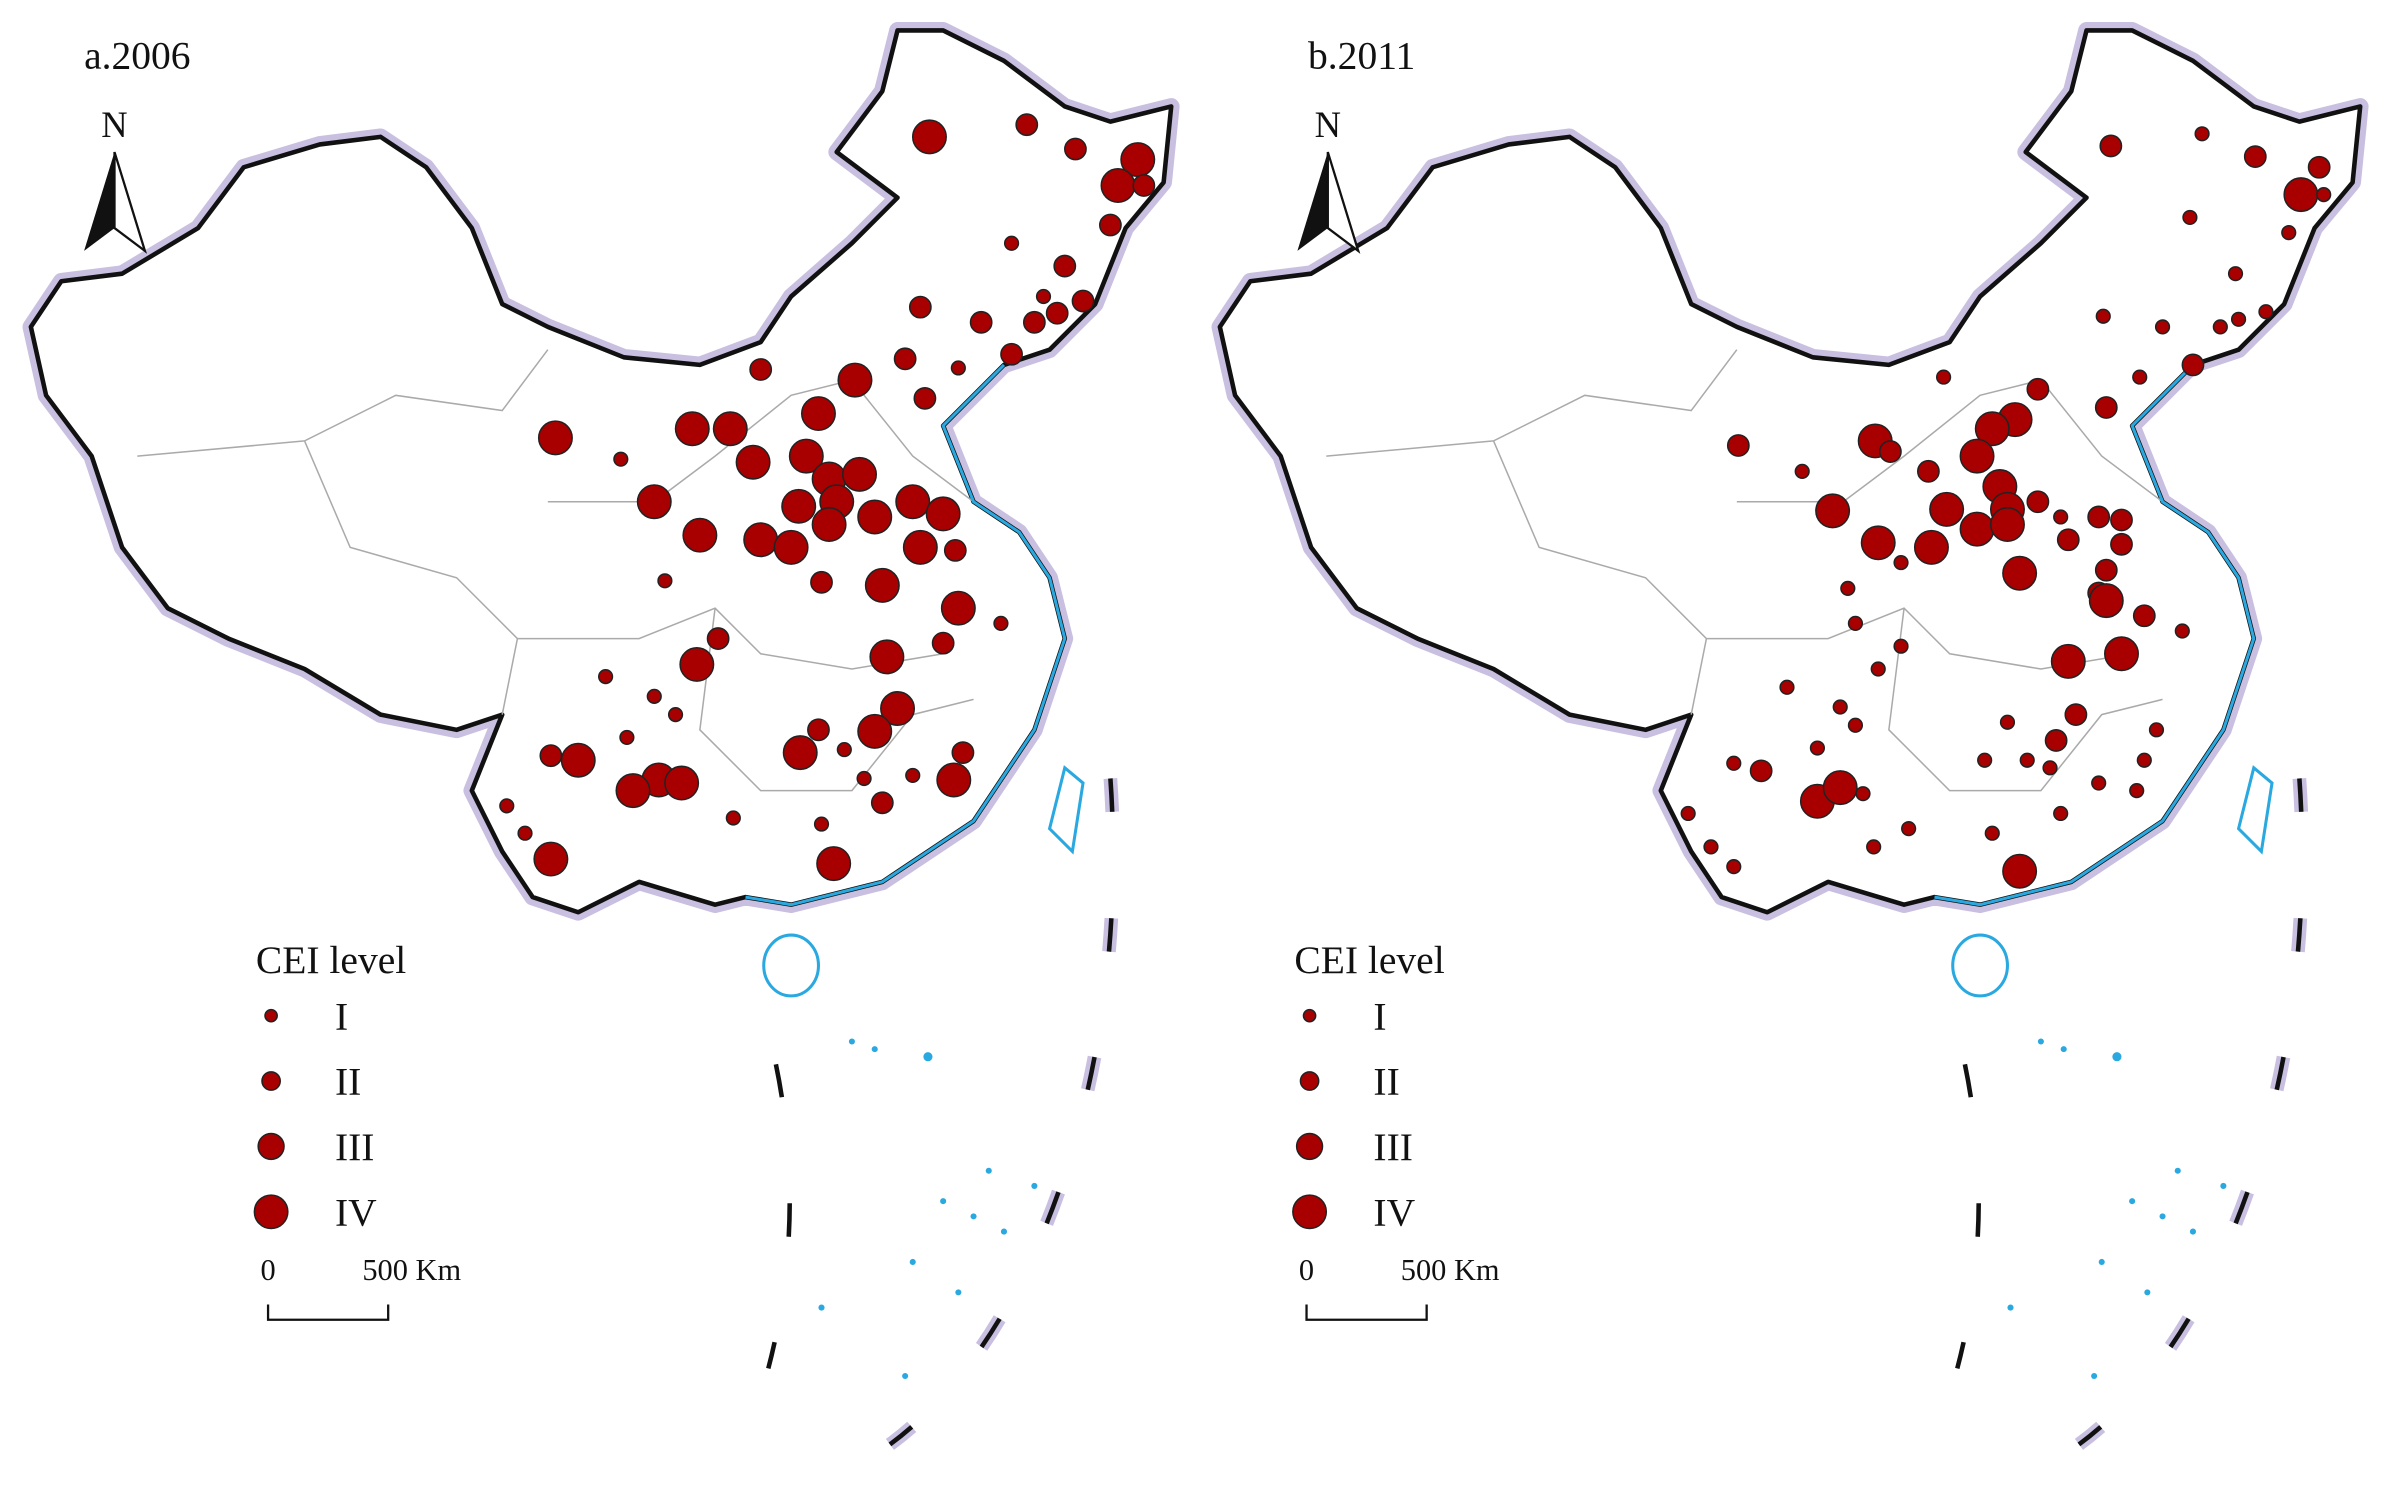 Image resolution: width=2385 pixels, height=1487 pixels. Describe the element at coordinates (1386, 1082) in the screenshot. I see `legend-label: II` at that location.